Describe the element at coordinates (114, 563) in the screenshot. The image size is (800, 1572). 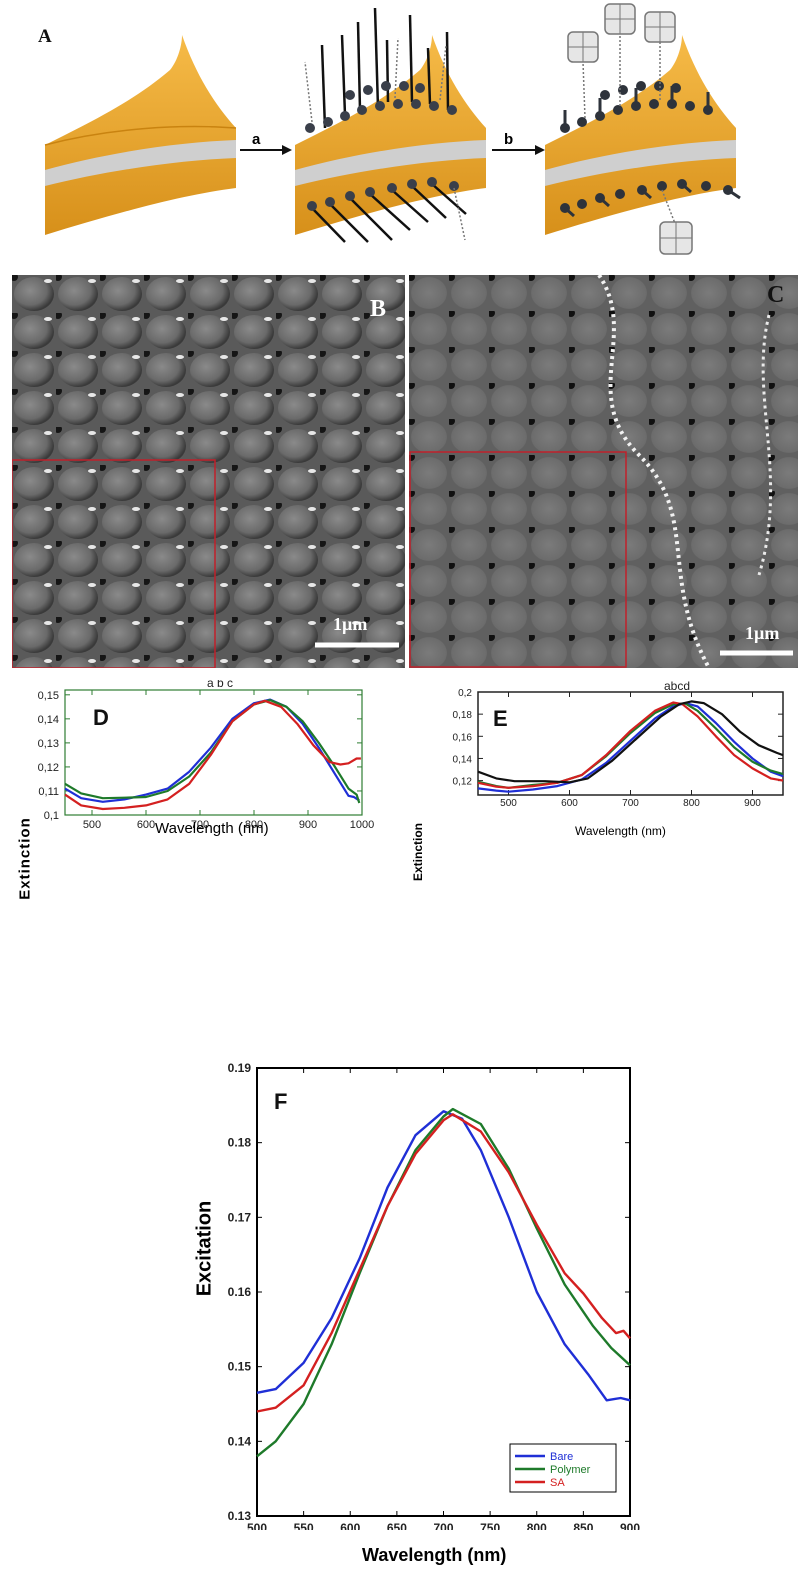
I see `afm-inset-b` at that location.